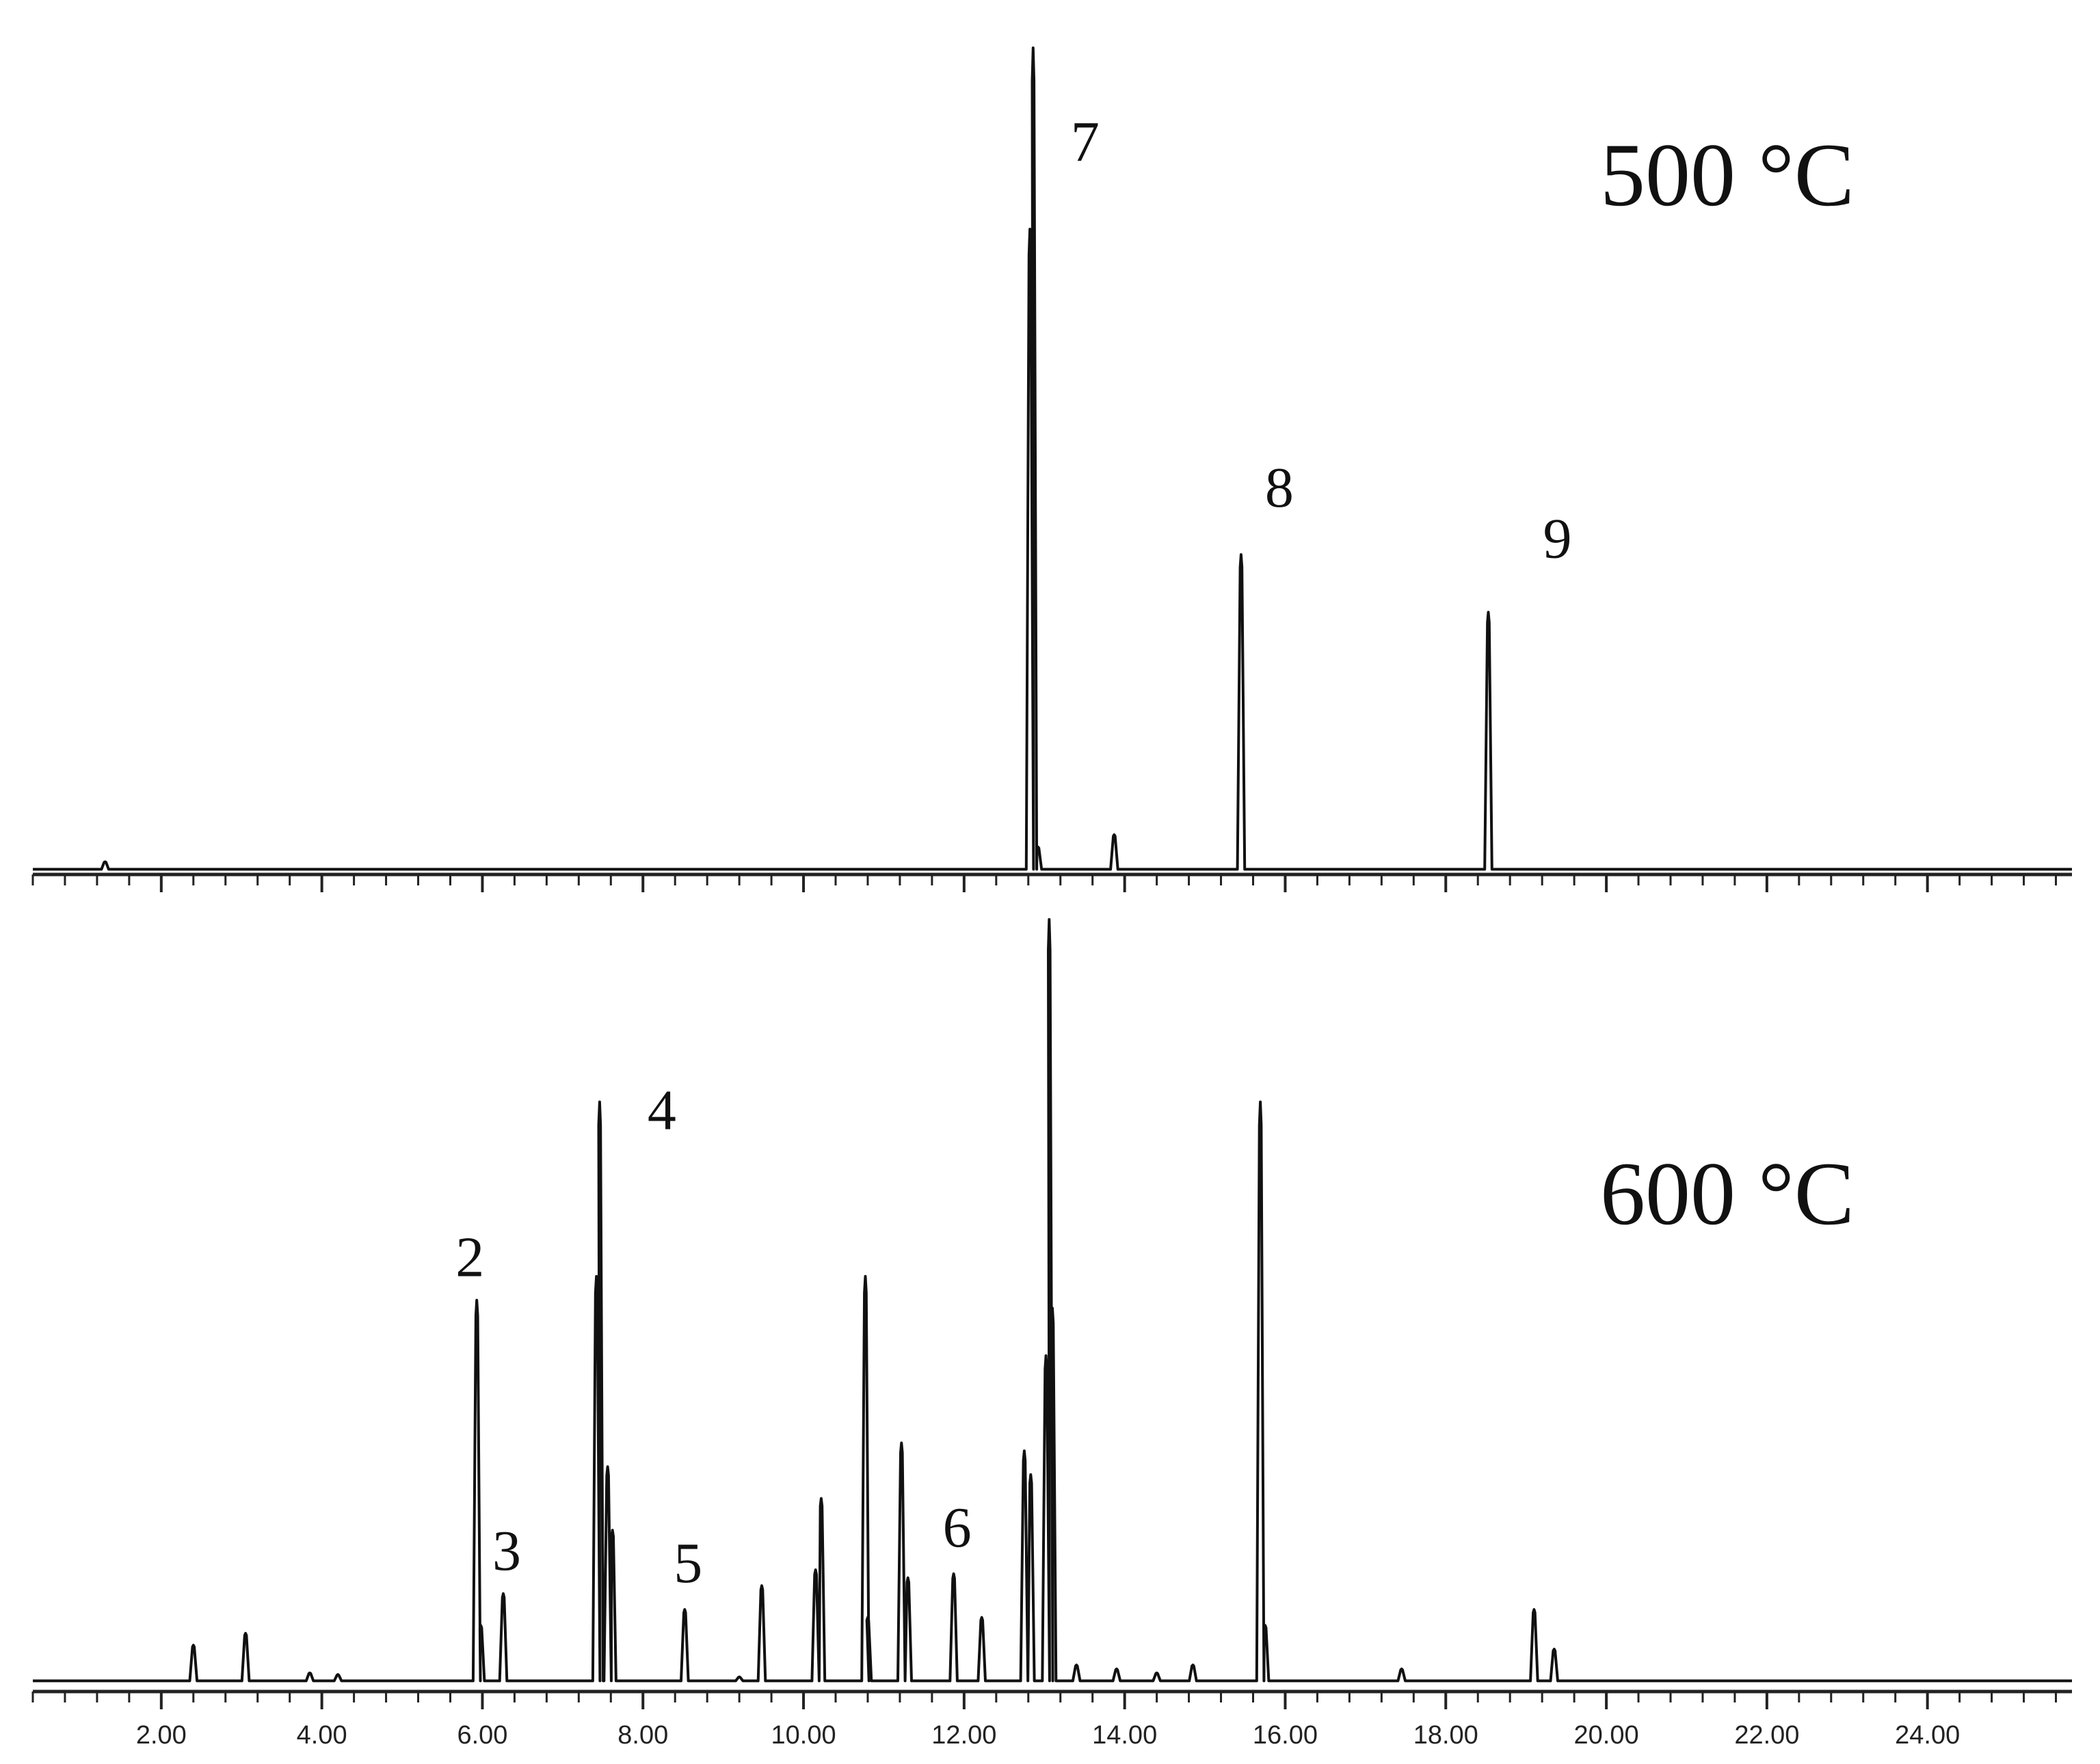 The image size is (2100, 1764). Describe the element at coordinates (1445, 1735) in the screenshot. I see `x-tick-label: 18.00` at that location.